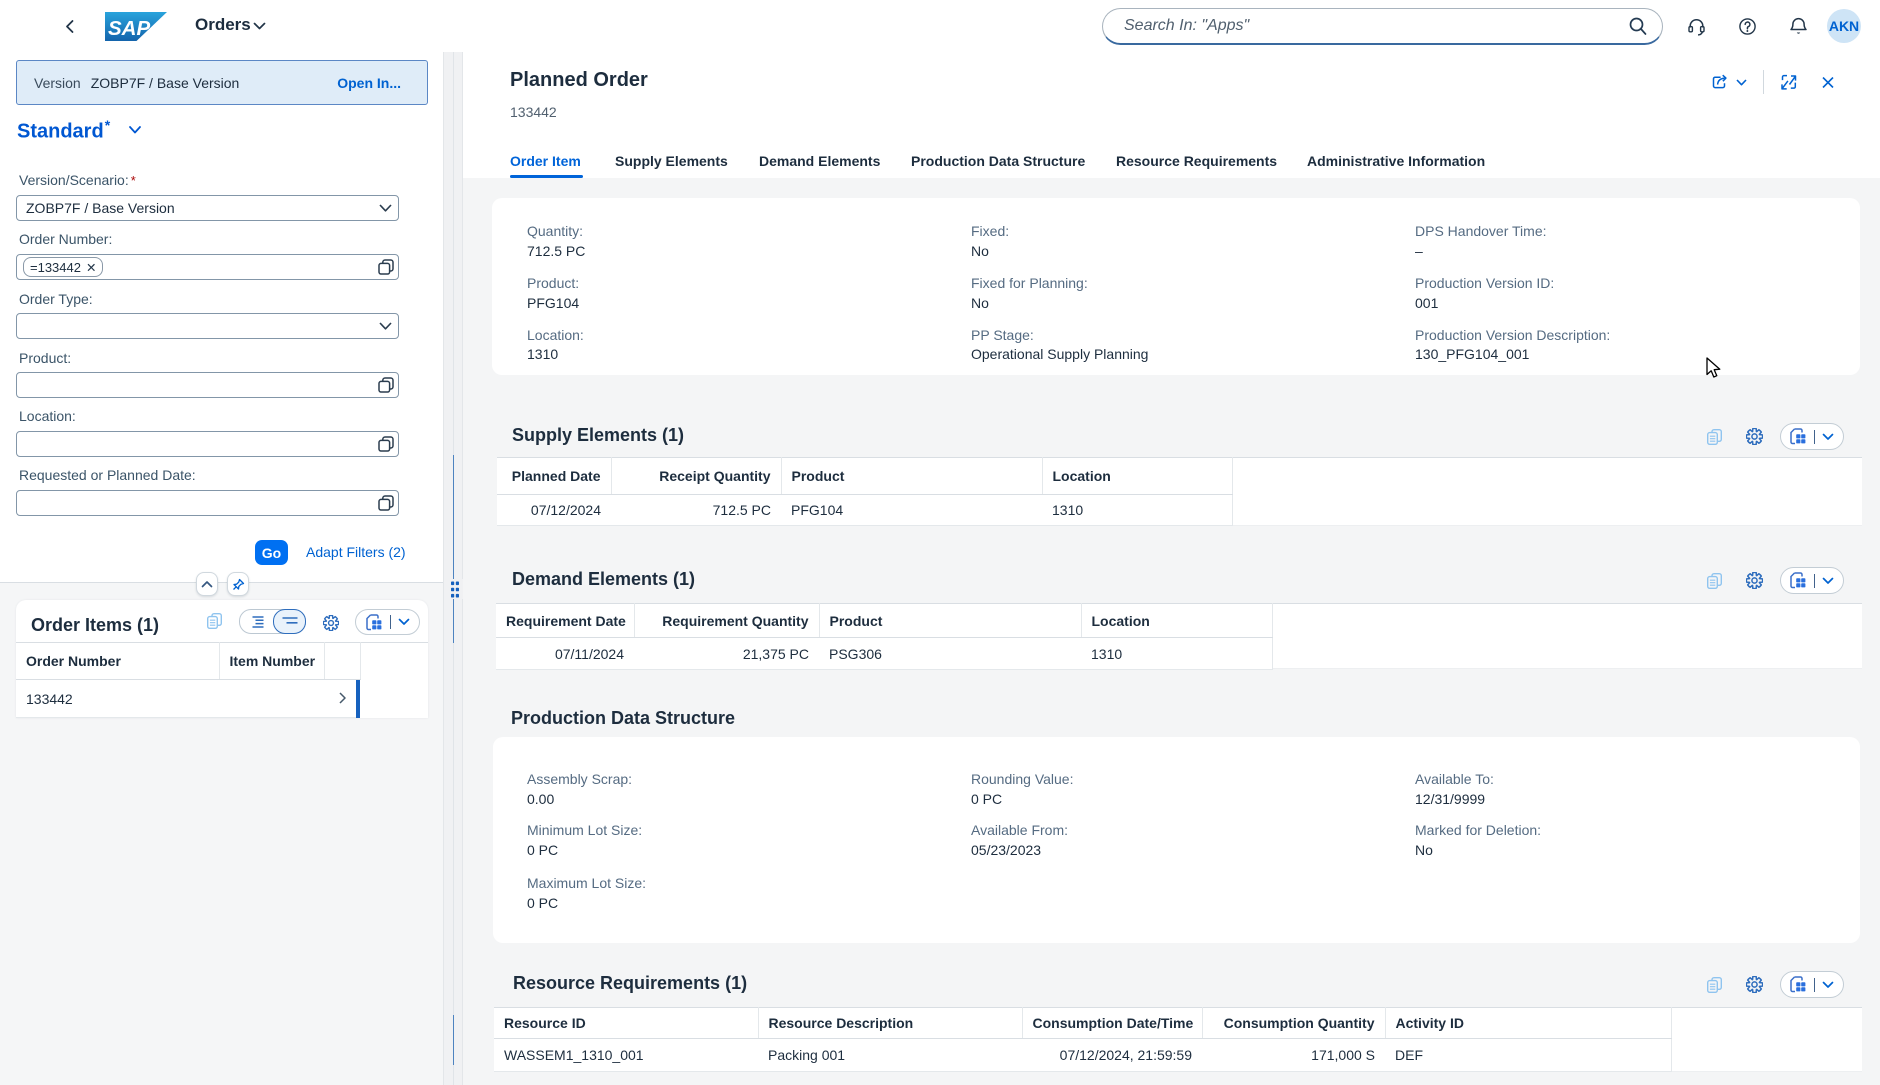 This screenshot has width=1880, height=1085. I want to click on svg-text: SAP, so click(129, 28).